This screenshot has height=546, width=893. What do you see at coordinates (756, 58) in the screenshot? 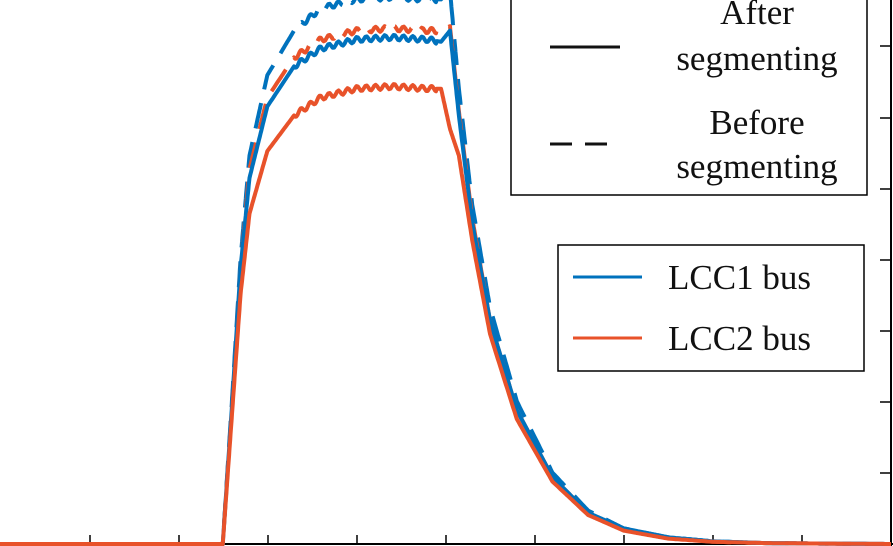
I see `legend-after-line2: segmenting` at bounding box center [756, 58].